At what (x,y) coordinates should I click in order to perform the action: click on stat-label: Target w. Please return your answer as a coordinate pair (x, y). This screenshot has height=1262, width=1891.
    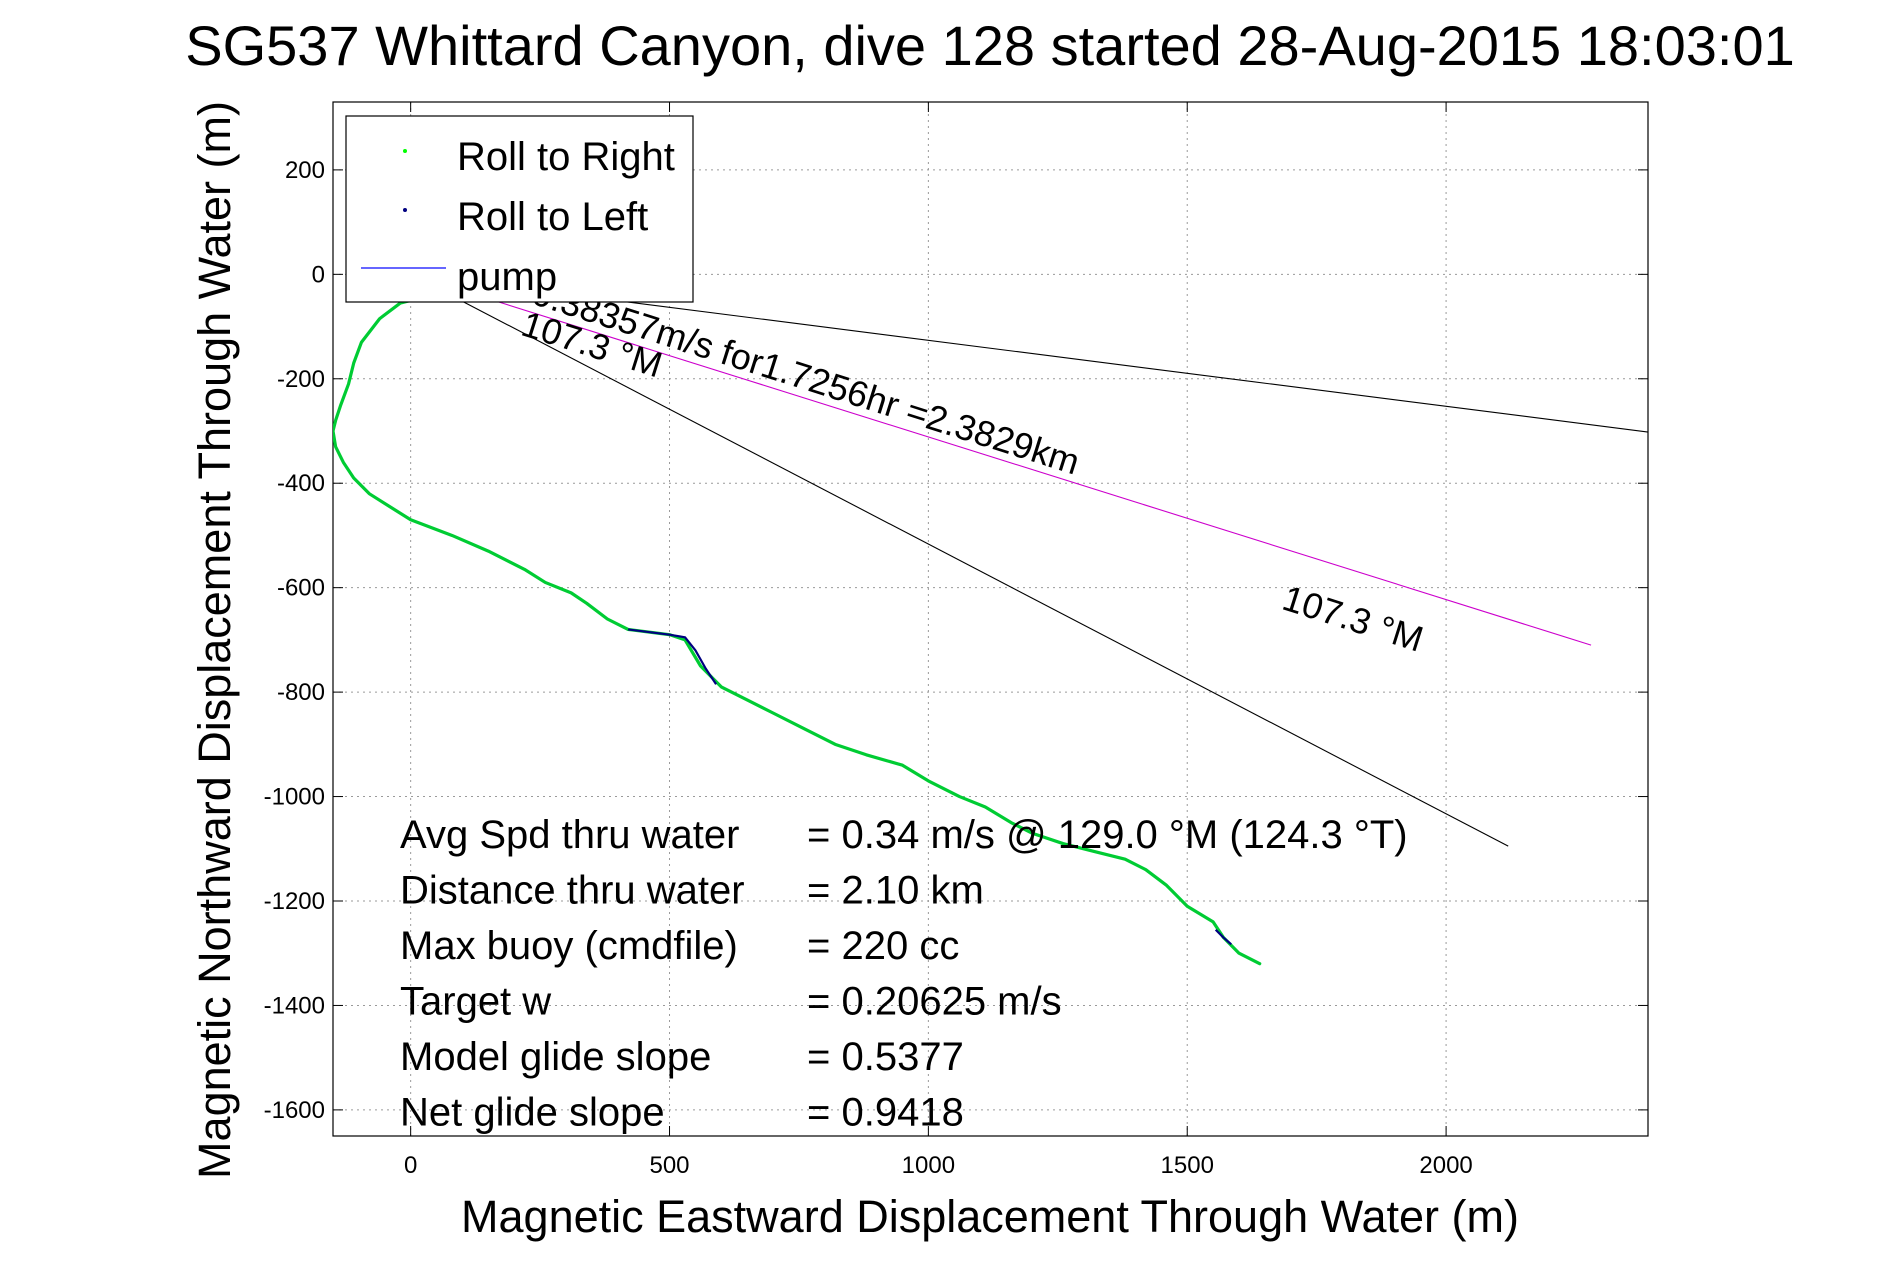
    Looking at the image, I should click on (475, 1002).